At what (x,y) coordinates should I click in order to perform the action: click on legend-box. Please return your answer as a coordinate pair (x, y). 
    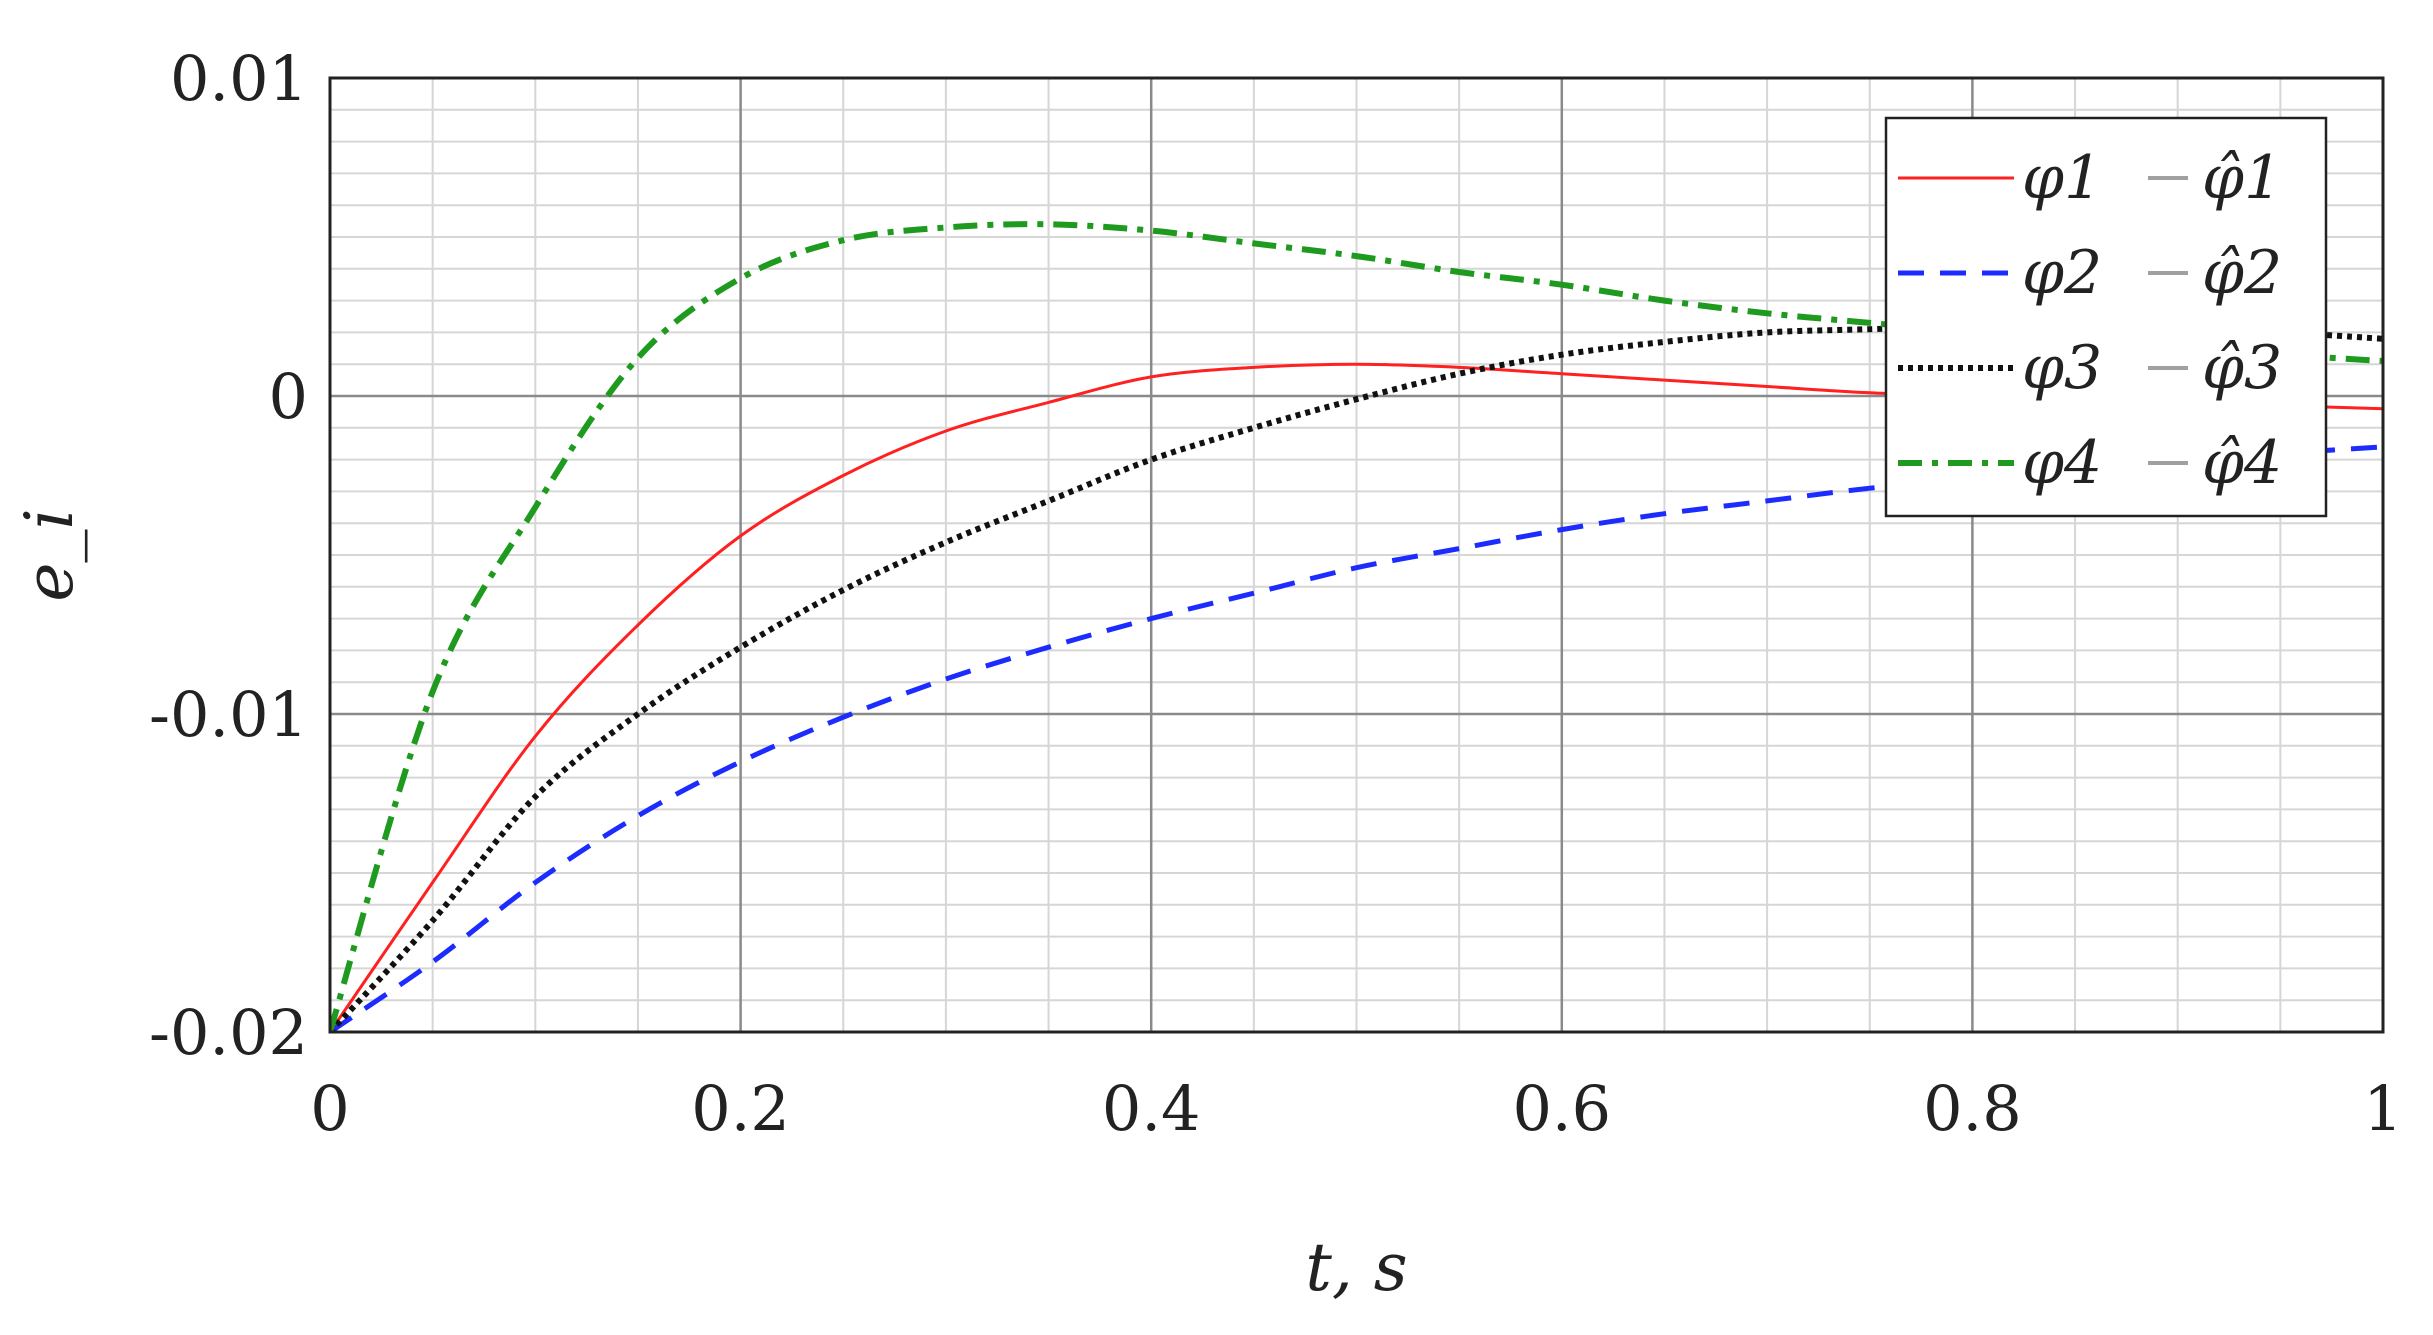
    Looking at the image, I should click on (2106, 317).